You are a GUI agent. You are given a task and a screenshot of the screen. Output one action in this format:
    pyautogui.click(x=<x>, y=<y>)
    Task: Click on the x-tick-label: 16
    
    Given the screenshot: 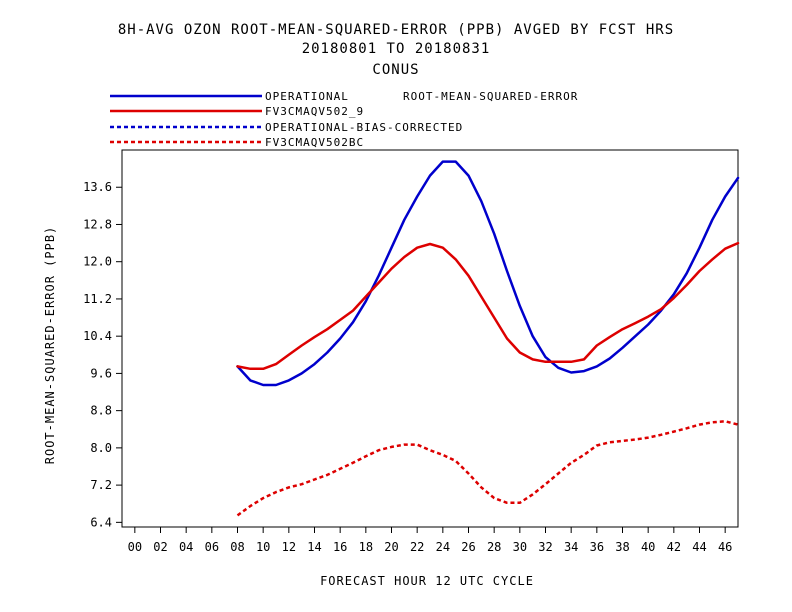 What is the action you would take?
    pyautogui.click(x=340, y=547)
    